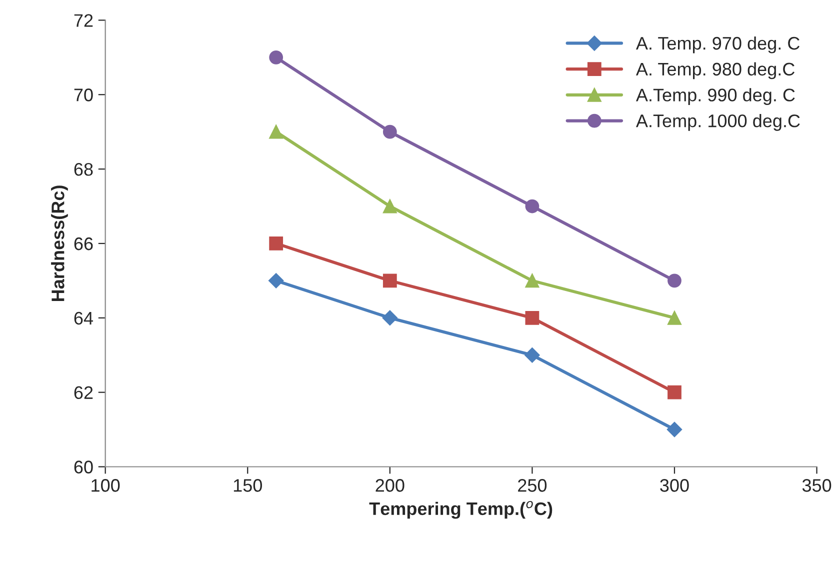  I want to click on legend-label: A.Temp. 990 deg. C, so click(715, 96).